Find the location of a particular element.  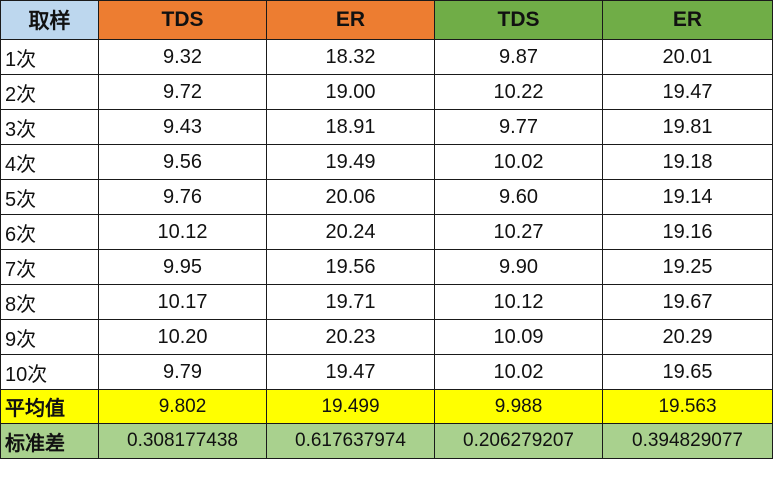

value-cell: 0.206279207 is located at coordinates (518, 441).